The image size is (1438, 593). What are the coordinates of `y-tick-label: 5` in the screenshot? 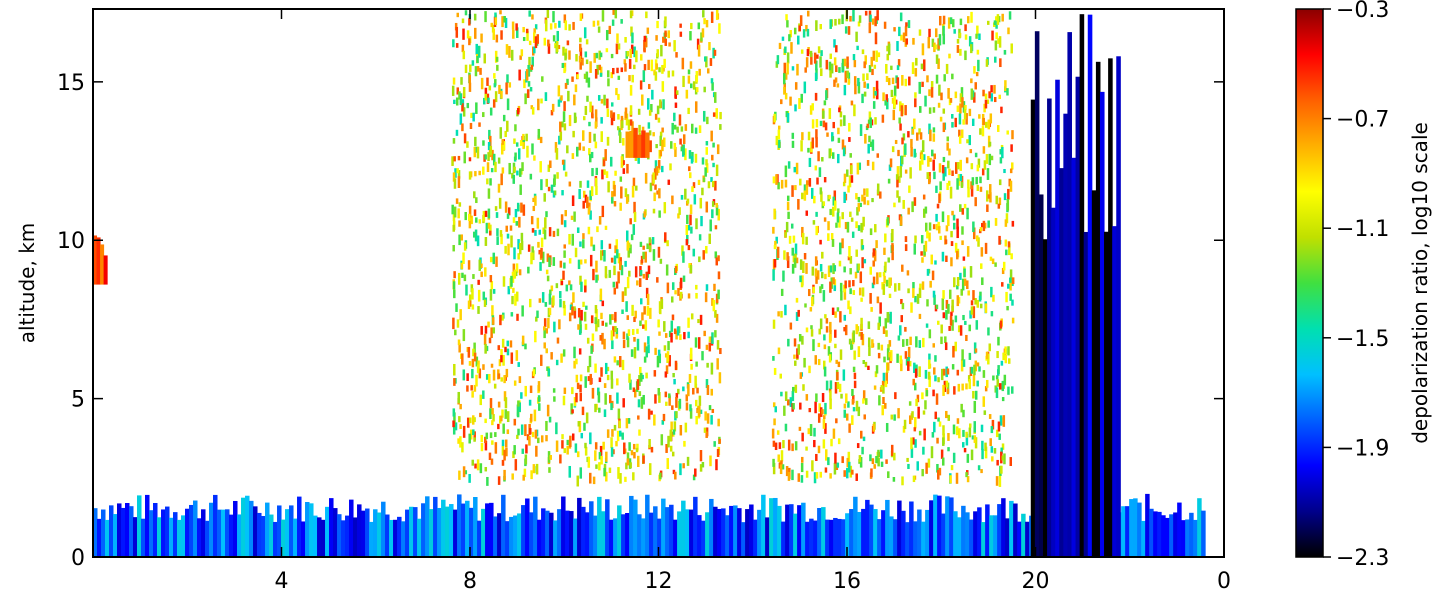 It's located at (78, 400).